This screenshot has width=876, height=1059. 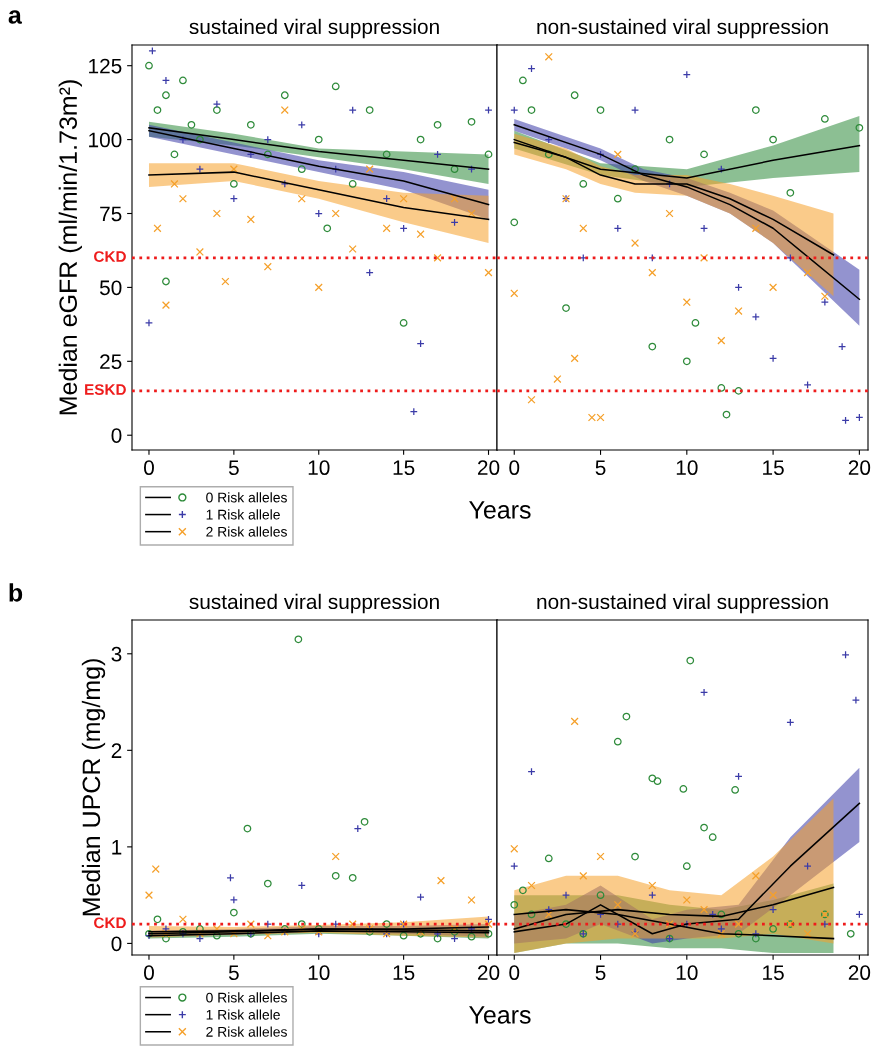 What do you see at coordinates (117, 847) in the screenshot?
I see `y-tick-label: 1` at bounding box center [117, 847].